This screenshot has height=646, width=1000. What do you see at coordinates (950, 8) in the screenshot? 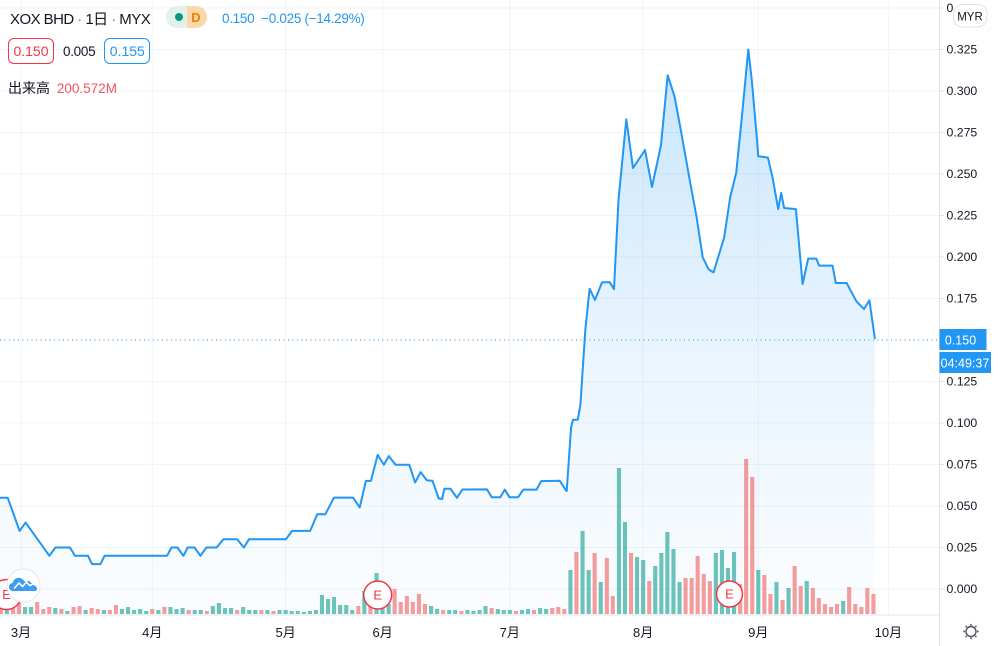
I see `svg-text: 0` at bounding box center [950, 8].